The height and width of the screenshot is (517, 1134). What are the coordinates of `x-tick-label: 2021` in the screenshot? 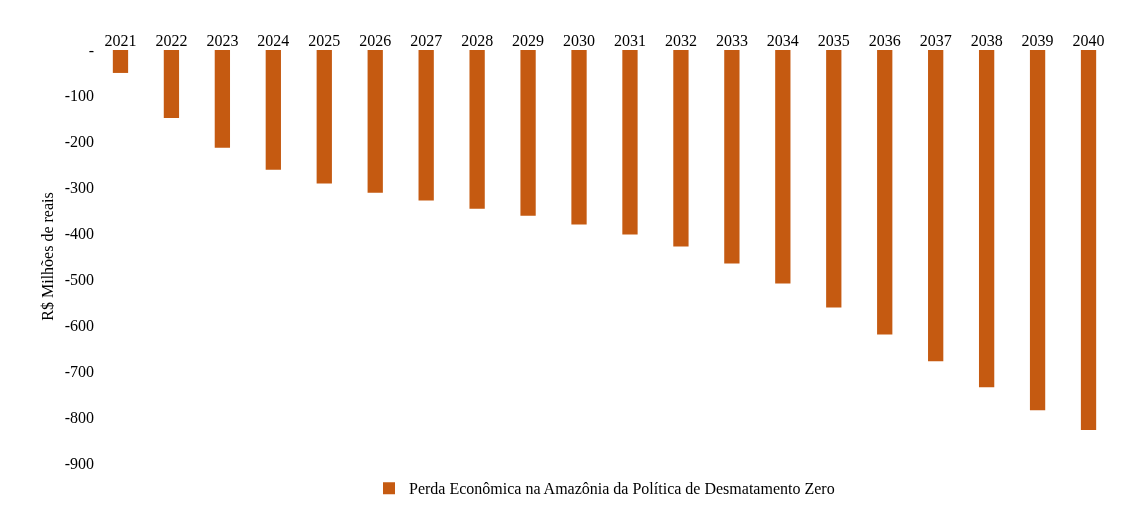 It's located at (120, 40).